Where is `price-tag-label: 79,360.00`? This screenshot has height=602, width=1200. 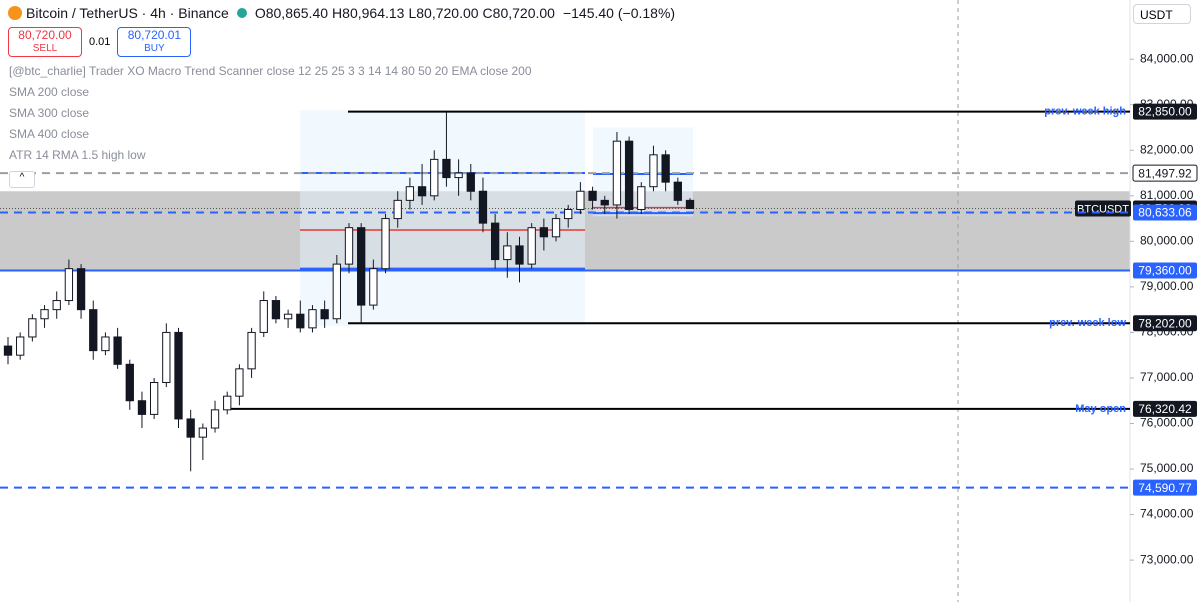
price-tag-label: 79,360.00 is located at coordinates (1165, 271).